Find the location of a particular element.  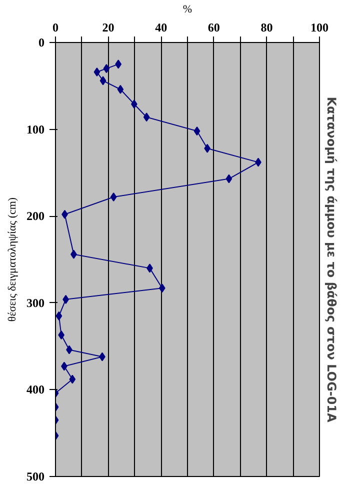

y-tick-label: 300 is located at coordinates (35, 303).